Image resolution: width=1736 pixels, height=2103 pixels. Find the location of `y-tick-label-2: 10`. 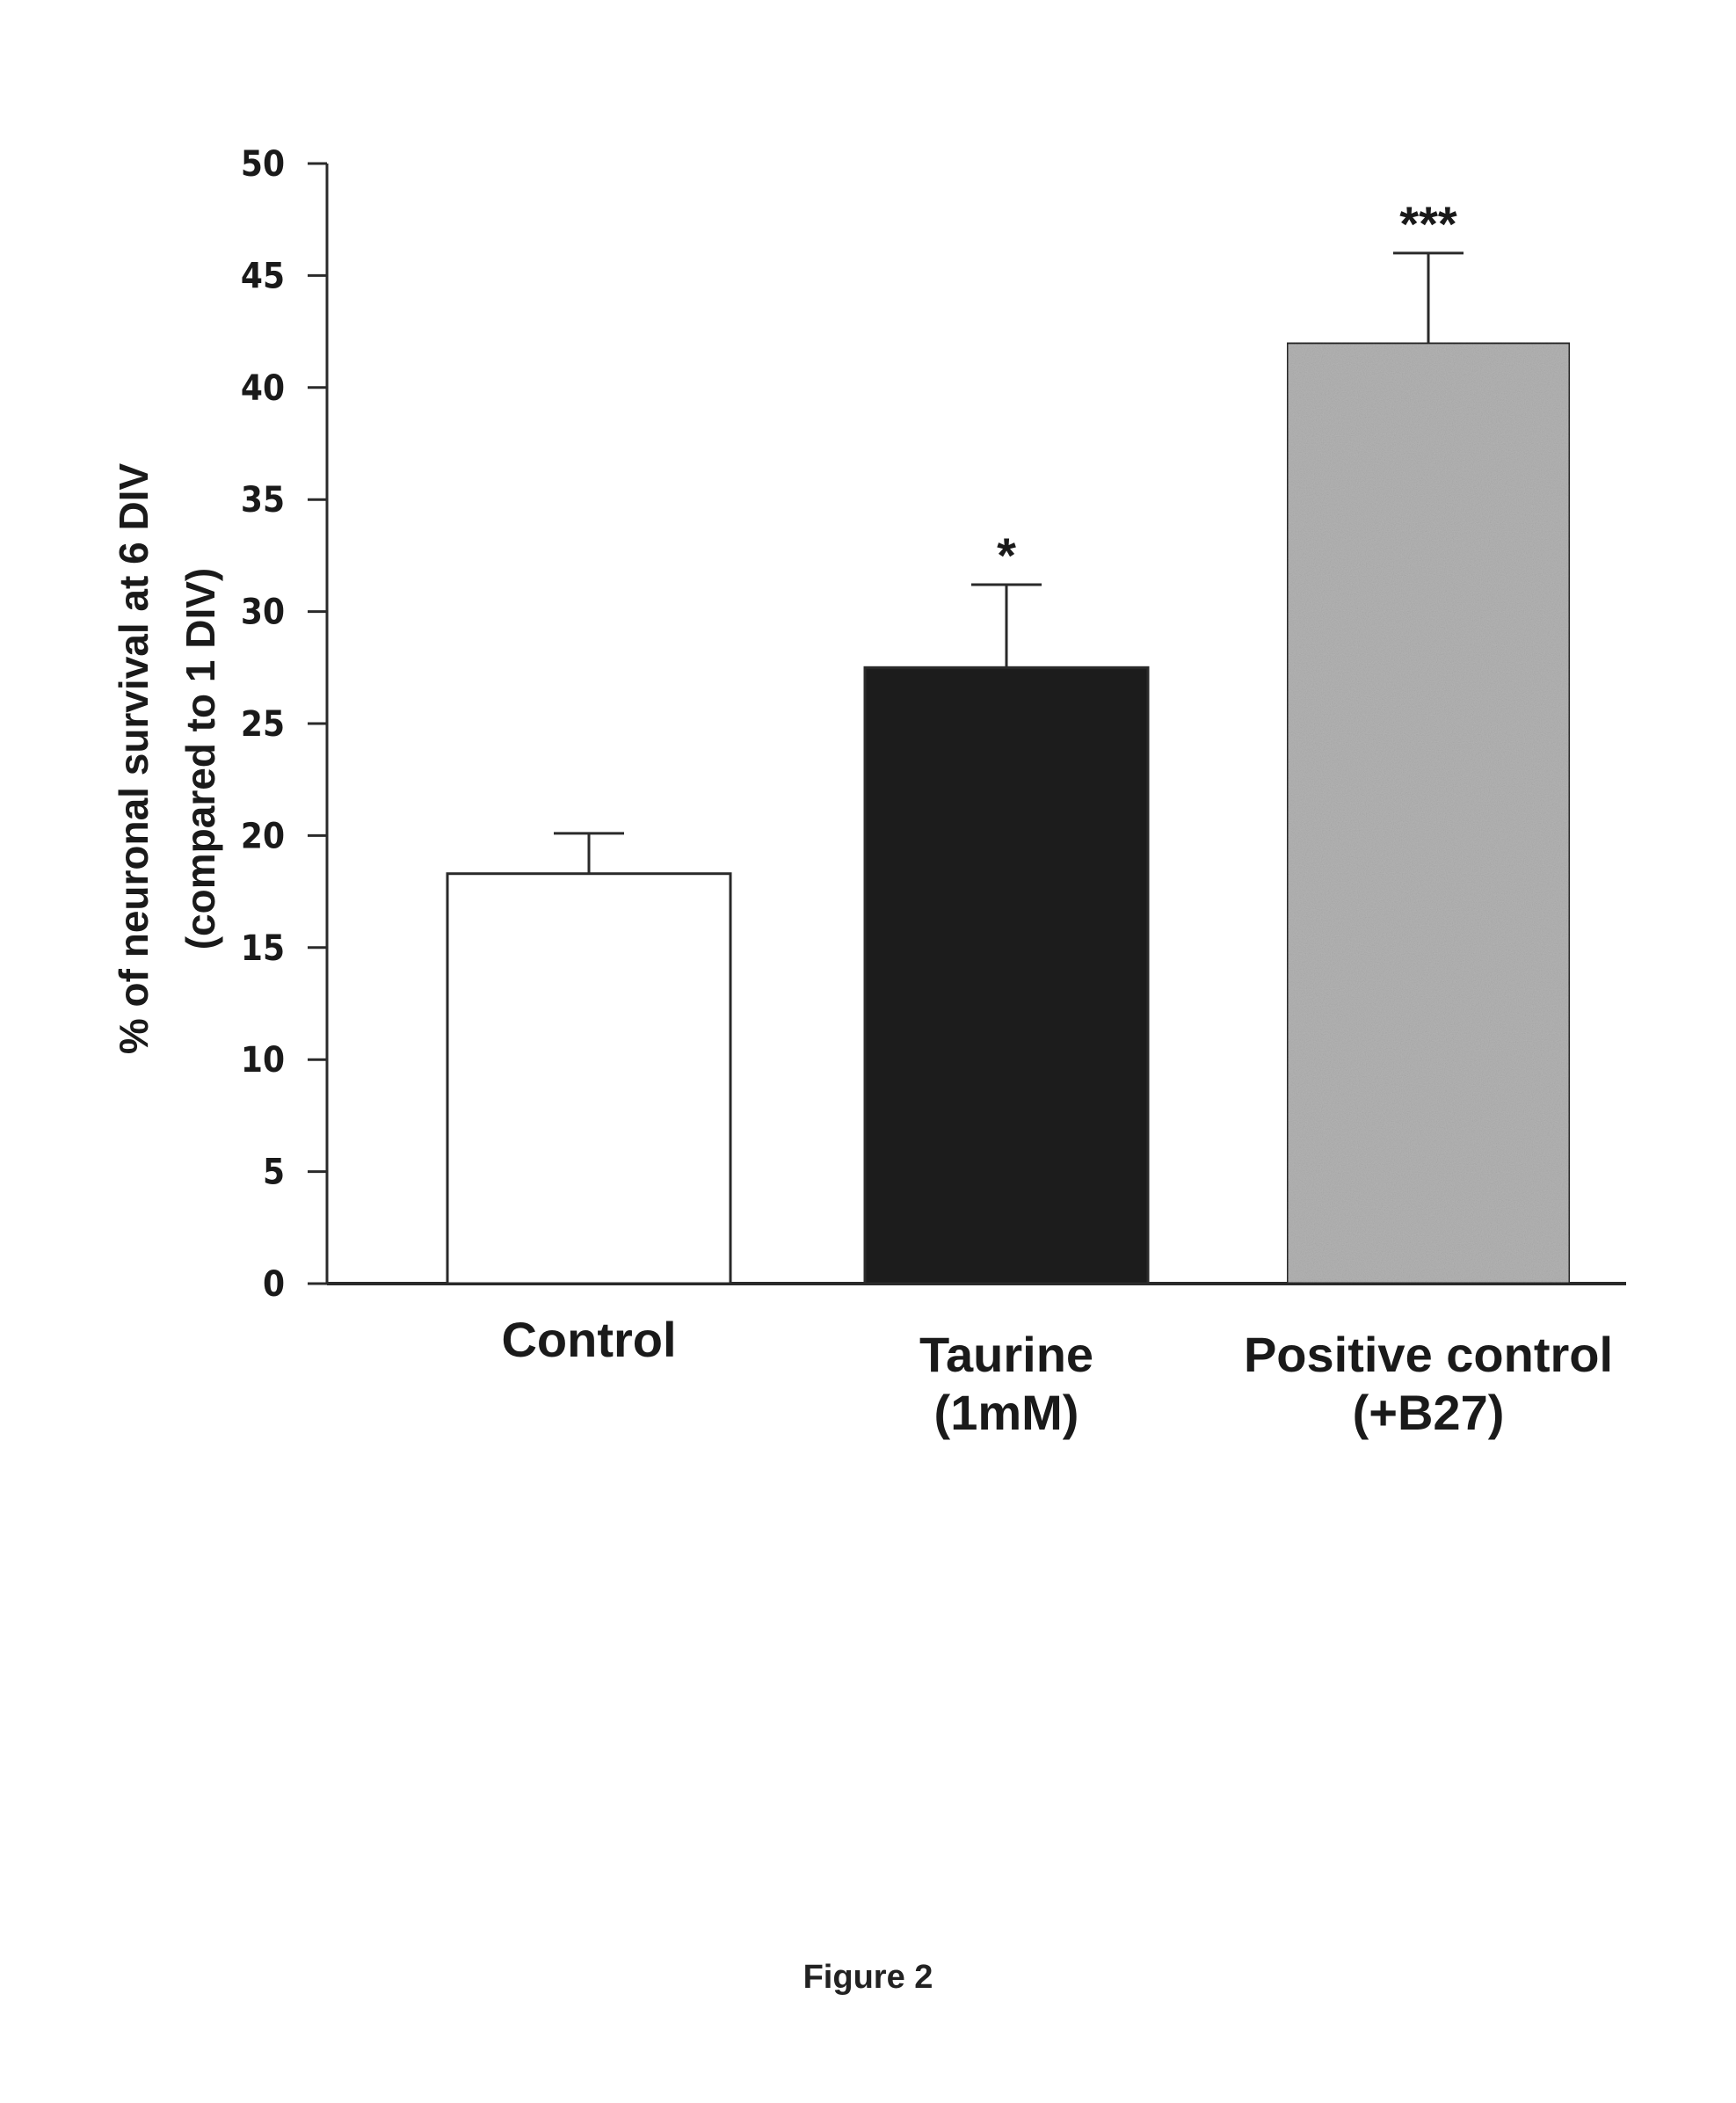

y-tick-label-2: 10 is located at coordinates (263, 1060).